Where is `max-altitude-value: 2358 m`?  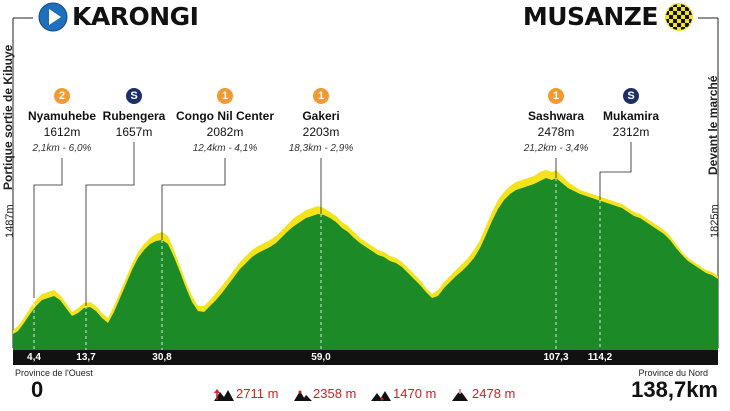
max-altitude-value: 2358 m is located at coordinates (335, 393).